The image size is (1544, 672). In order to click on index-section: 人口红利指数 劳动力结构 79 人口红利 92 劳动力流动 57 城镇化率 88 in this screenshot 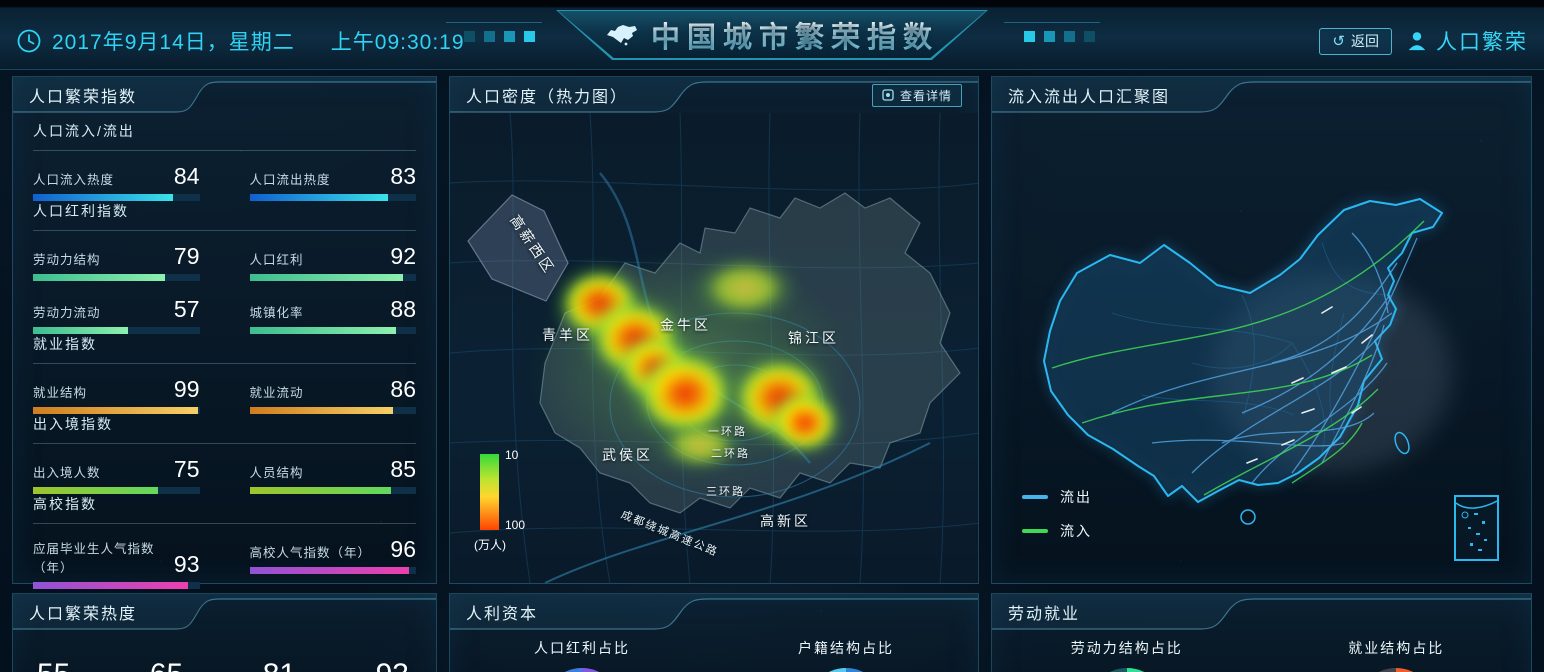, I will do `click(224, 267)`.